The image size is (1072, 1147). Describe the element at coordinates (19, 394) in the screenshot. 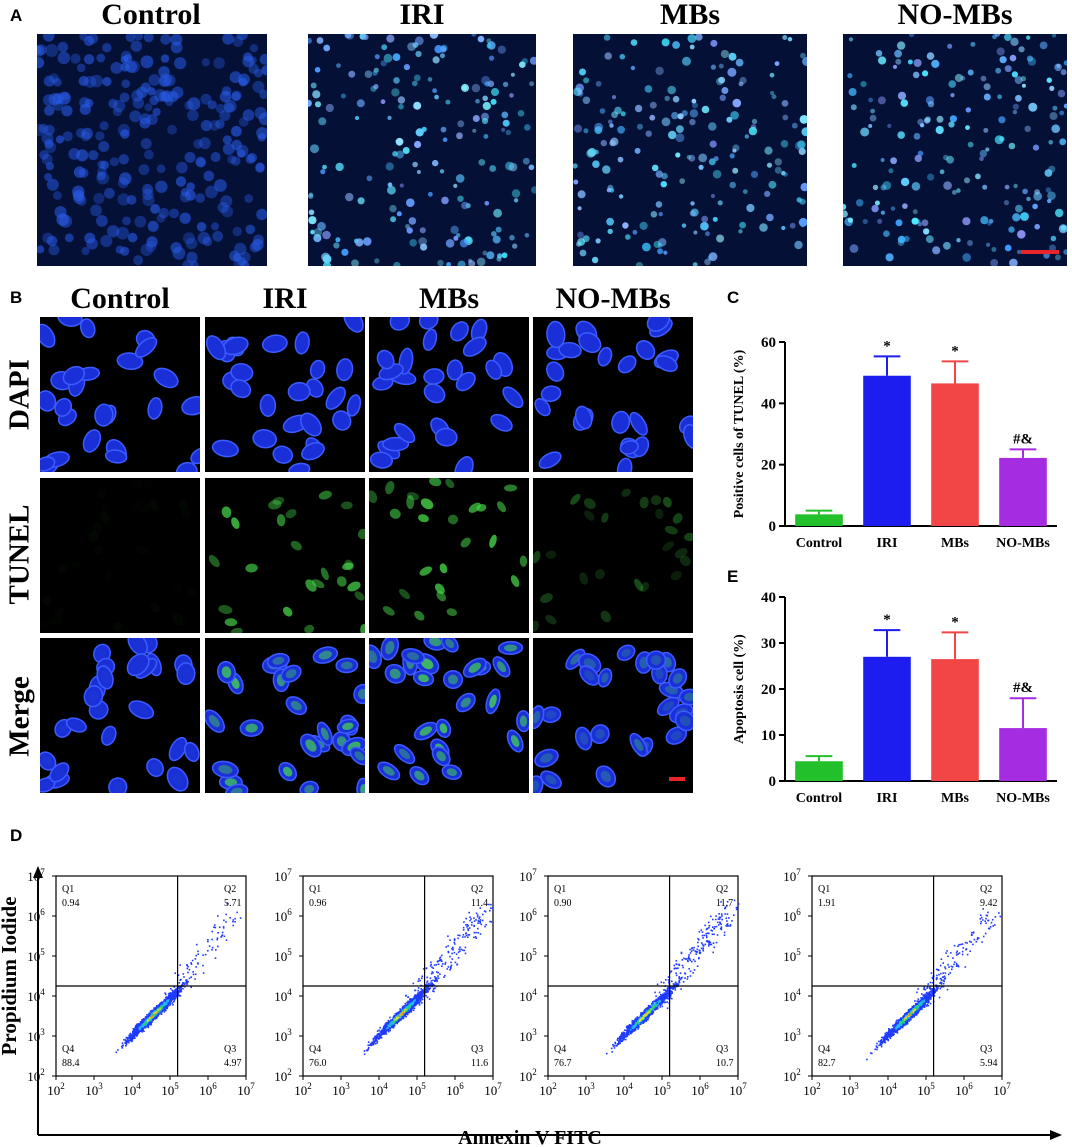

I see `panel-b-row-label-dapi: DAPI` at that location.